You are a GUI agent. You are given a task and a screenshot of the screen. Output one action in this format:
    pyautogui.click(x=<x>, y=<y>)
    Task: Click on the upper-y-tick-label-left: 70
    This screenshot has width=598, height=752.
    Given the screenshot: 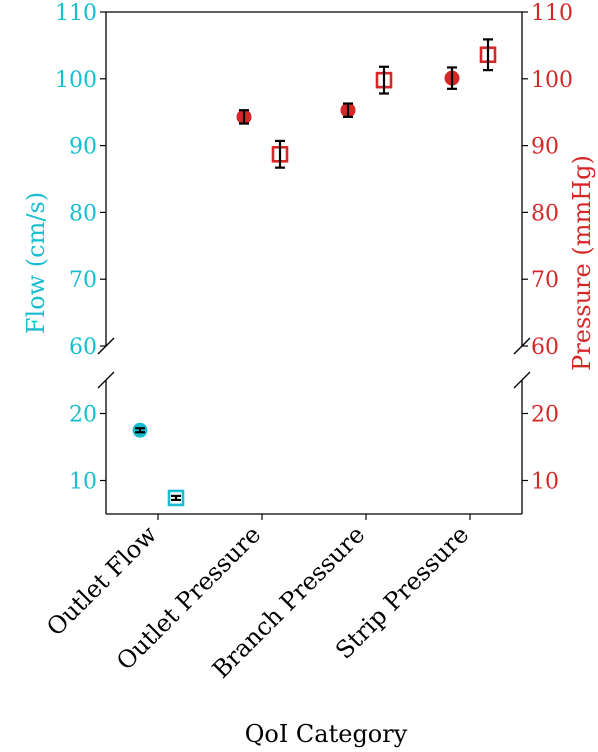 What is the action you would take?
    pyautogui.click(x=83, y=280)
    